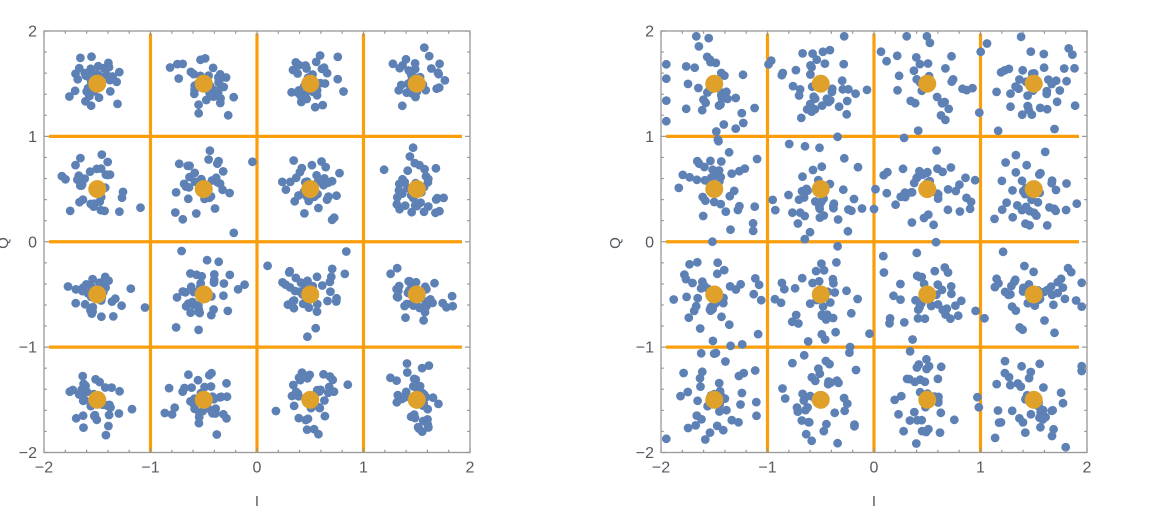 The image size is (1152, 520). Describe the element at coordinates (874, 501) in the screenshot. I see `right-plot-x-axis-label: I` at that location.